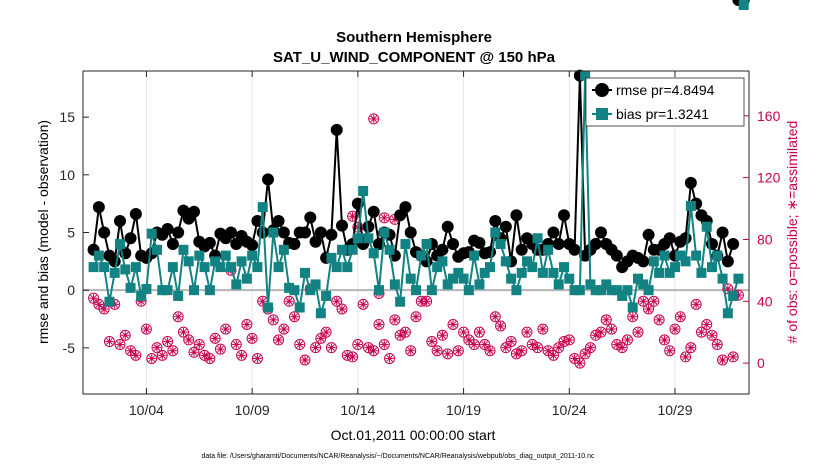 The height and width of the screenshot is (470, 830). Describe the element at coordinates (414, 57) in the screenshot. I see `chart-title-line2: SAT_U_WIND_COMPONENT @ 150 hPa` at that location.